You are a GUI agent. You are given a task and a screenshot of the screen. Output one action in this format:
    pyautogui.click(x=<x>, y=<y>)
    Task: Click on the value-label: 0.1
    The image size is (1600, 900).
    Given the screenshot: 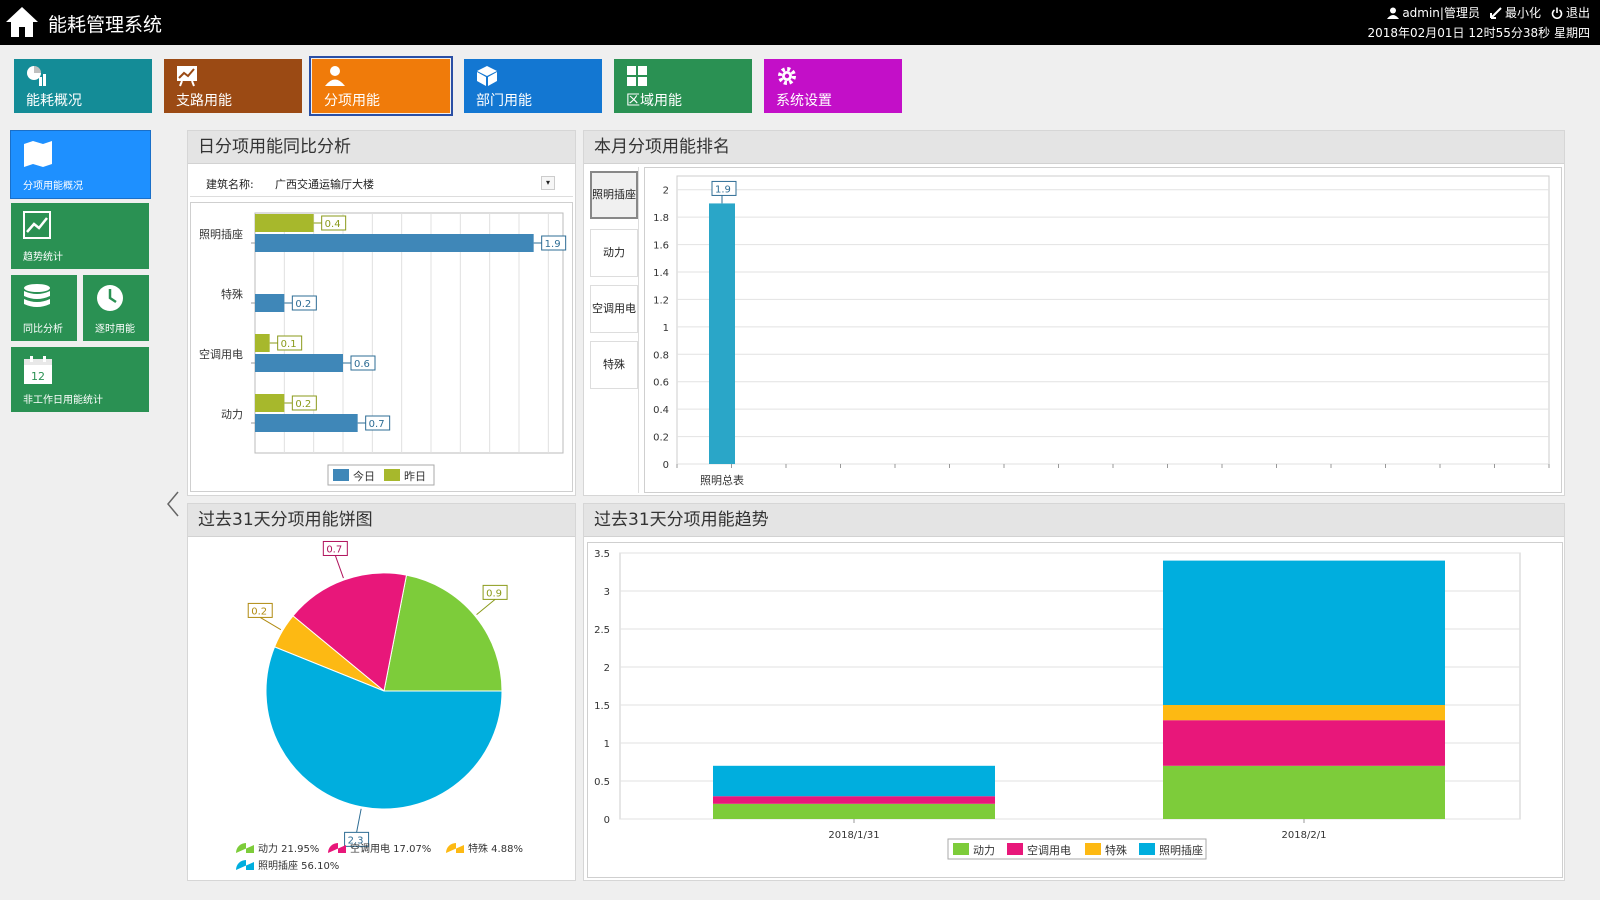 What is the action you would take?
    pyautogui.click(x=289, y=344)
    